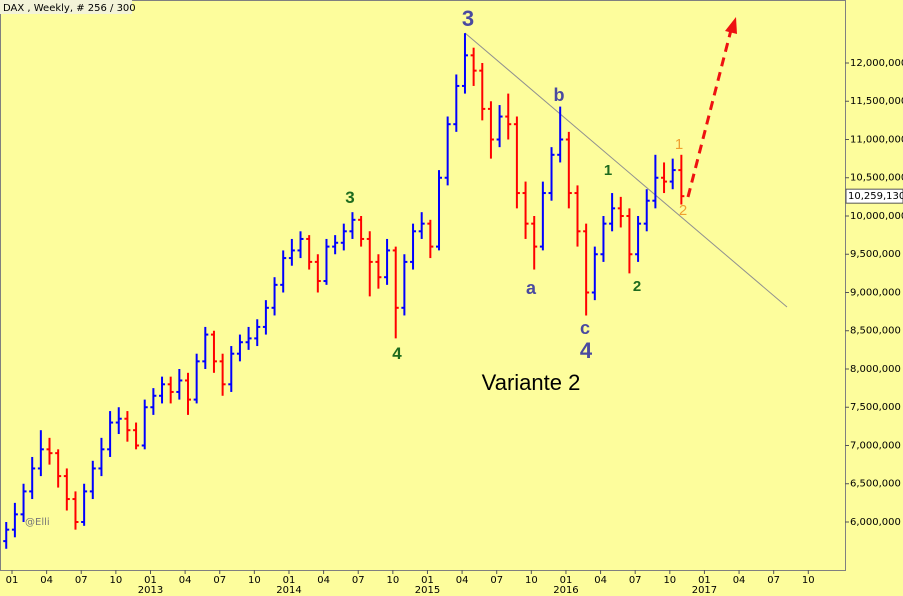 The width and height of the screenshot is (903, 596). Describe the element at coordinates (731, 25) in the screenshot. I see `arrow-head` at that location.